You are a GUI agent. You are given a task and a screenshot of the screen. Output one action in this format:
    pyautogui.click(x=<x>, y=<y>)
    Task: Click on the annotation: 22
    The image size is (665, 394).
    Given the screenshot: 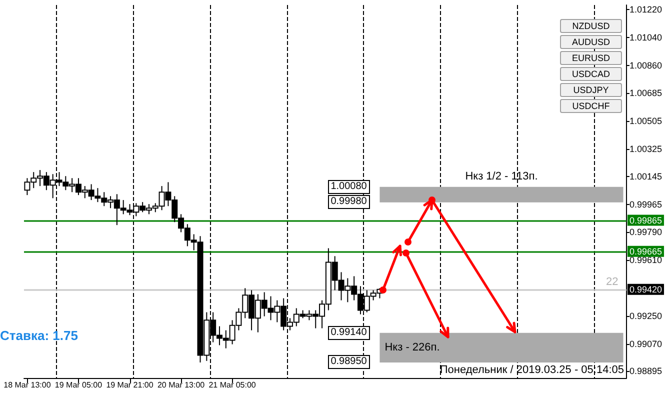 What is the action you would take?
    pyautogui.click(x=612, y=282)
    